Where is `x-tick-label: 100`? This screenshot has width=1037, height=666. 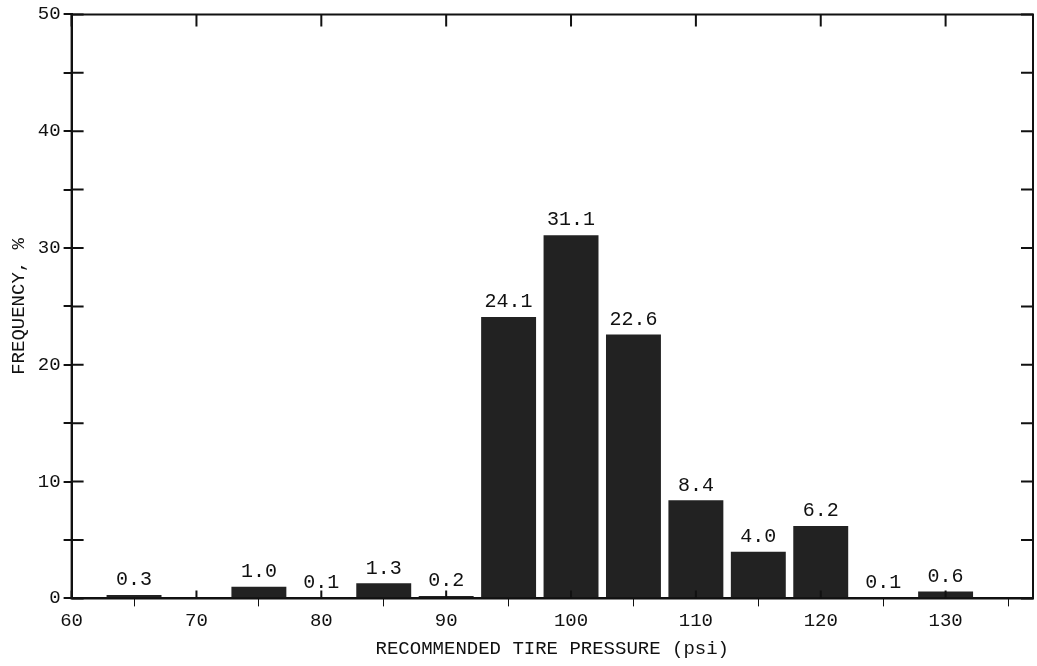 x-tick-label: 100 is located at coordinates (571, 620).